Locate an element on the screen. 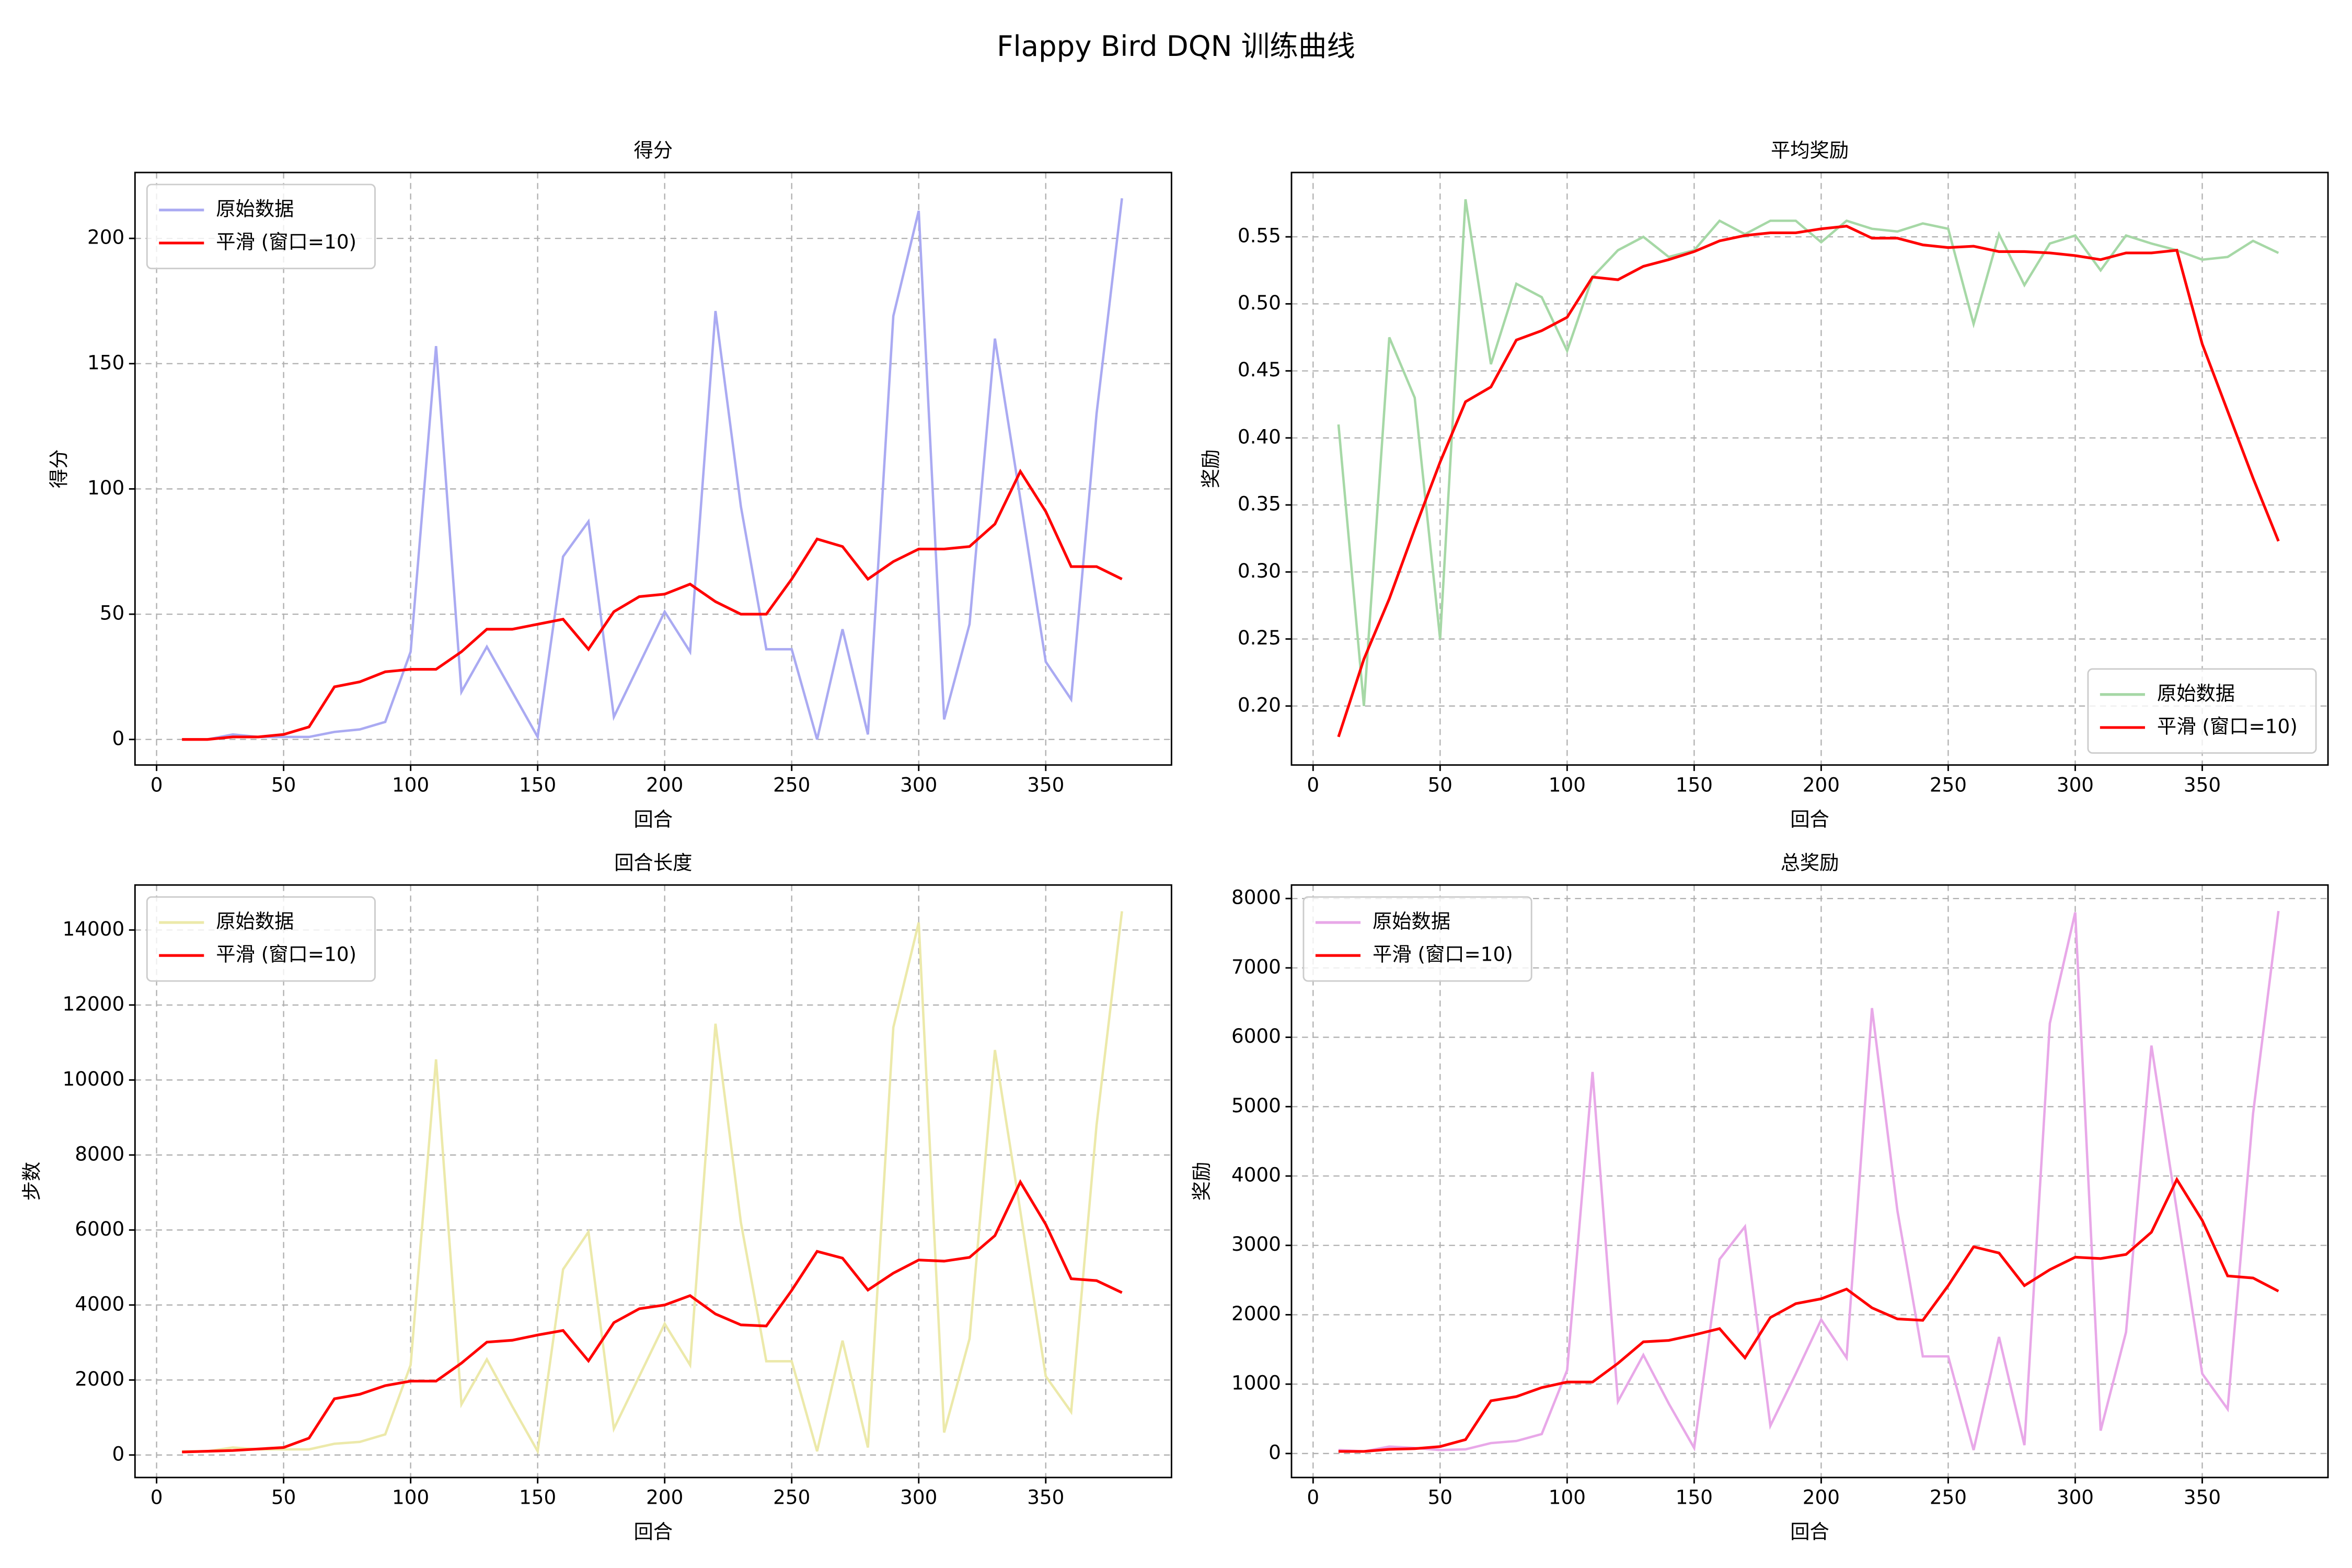 The width and height of the screenshot is (2352, 1568). y-tick-label: 50 is located at coordinates (112, 613).